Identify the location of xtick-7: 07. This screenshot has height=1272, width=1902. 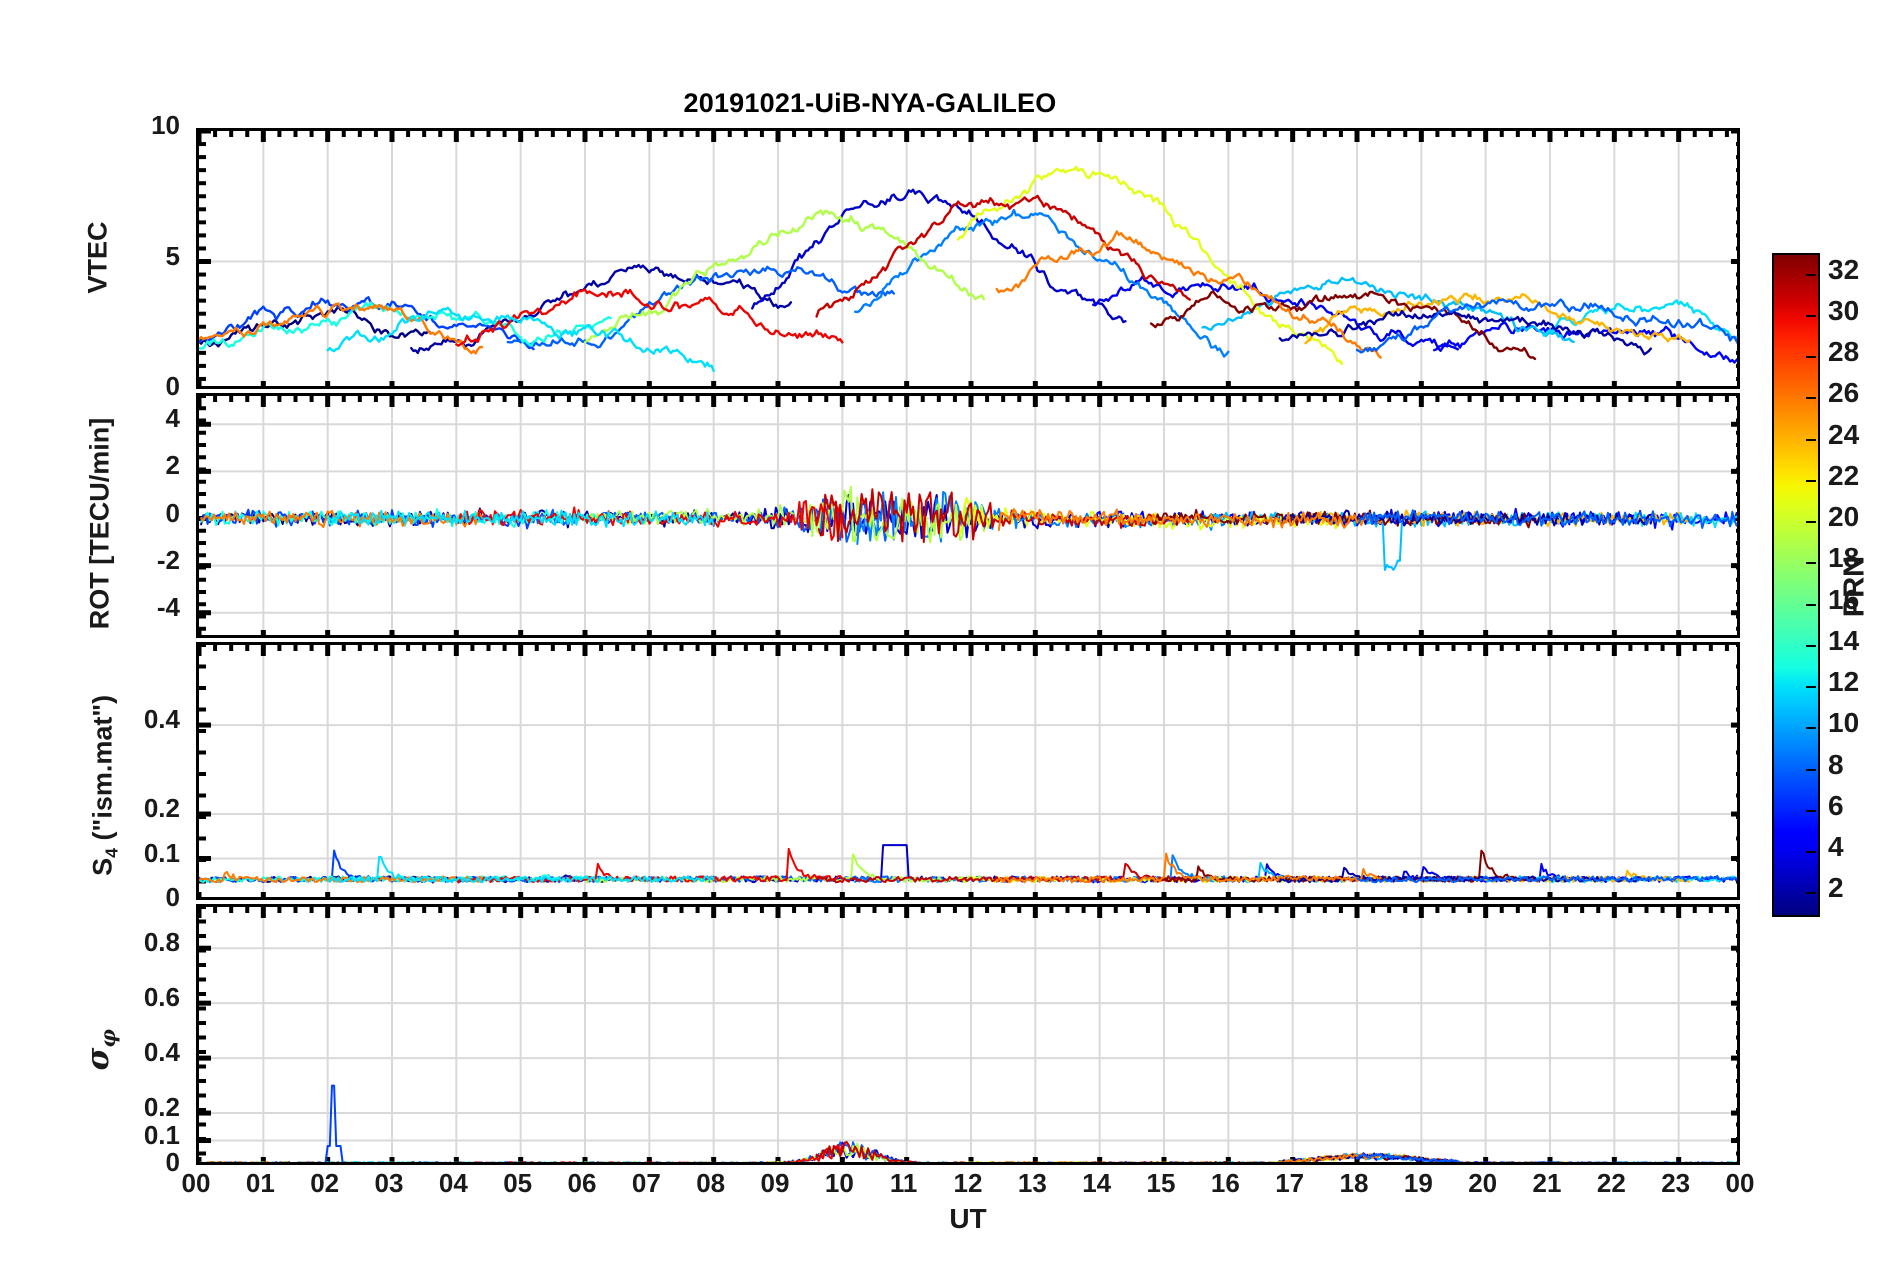
(646, 1183).